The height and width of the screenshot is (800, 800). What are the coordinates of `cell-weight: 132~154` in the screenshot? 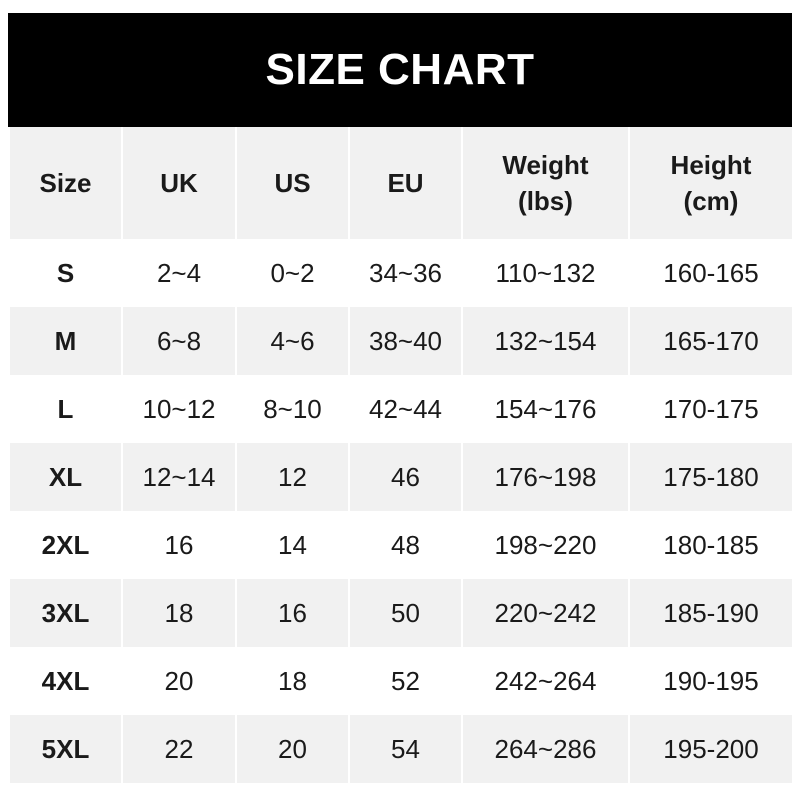 It's located at (545, 341).